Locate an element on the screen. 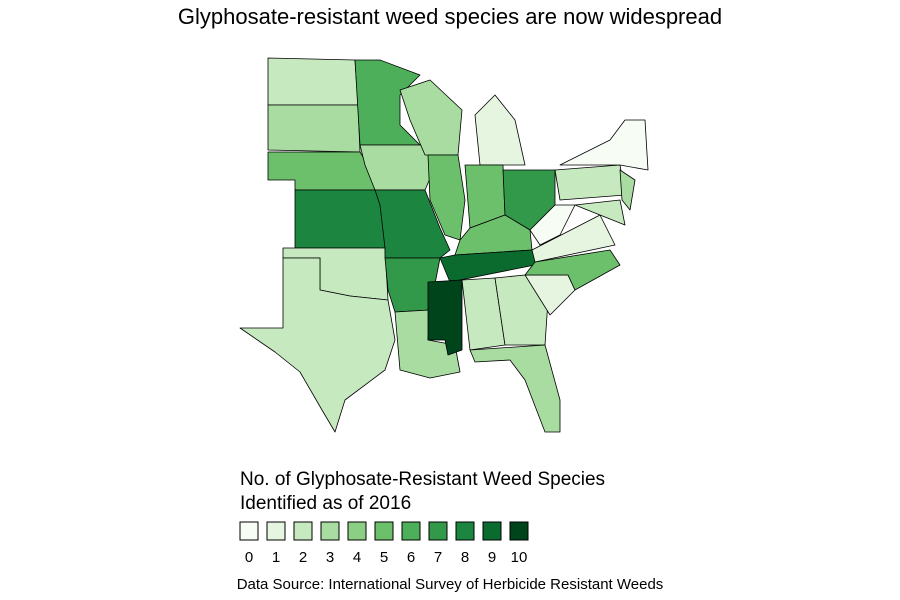 Image resolution: width=900 pixels, height=600 pixels. legend-label: 0 is located at coordinates (249, 557).